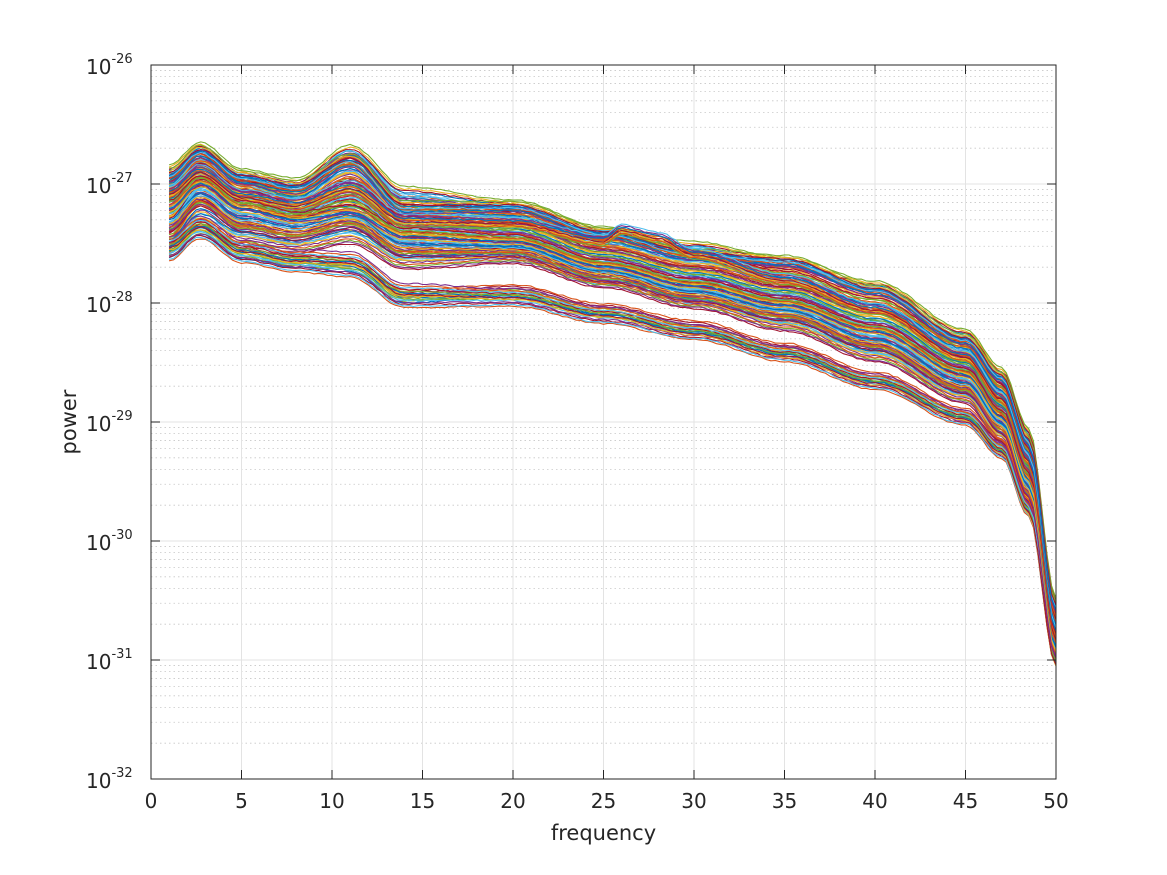  Describe the element at coordinates (603, 801) in the screenshot. I see `x-tick-label: 25` at that location.